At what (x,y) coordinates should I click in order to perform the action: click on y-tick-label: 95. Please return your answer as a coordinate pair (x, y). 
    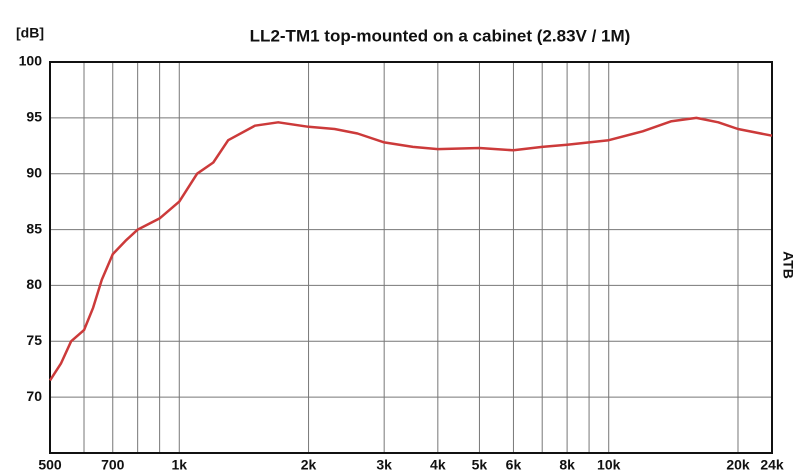
    Looking at the image, I should click on (34, 117).